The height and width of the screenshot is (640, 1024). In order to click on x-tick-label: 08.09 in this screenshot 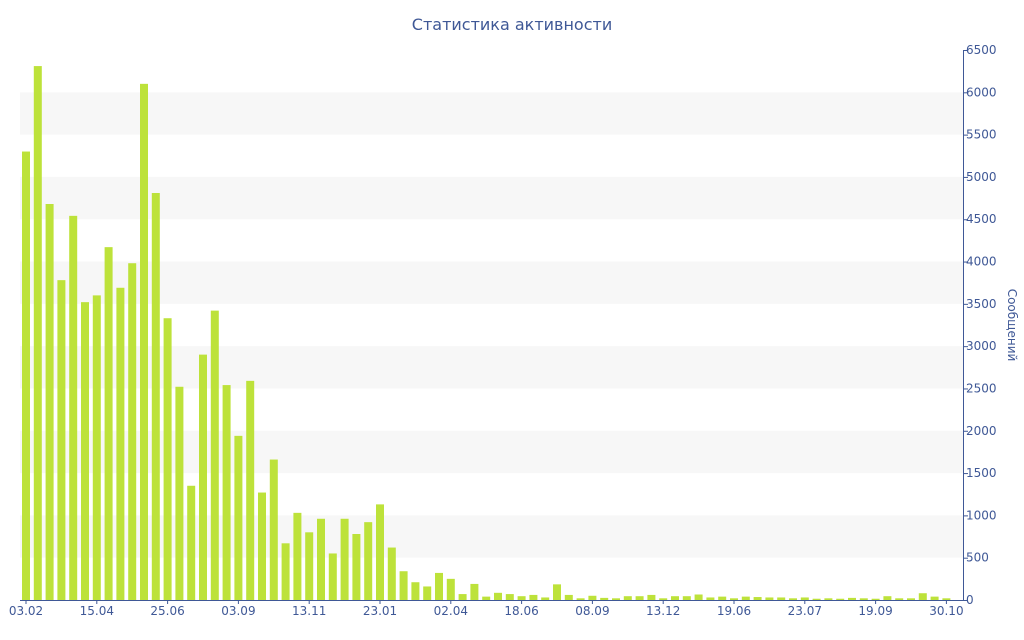, I will do `click(592, 611)`.